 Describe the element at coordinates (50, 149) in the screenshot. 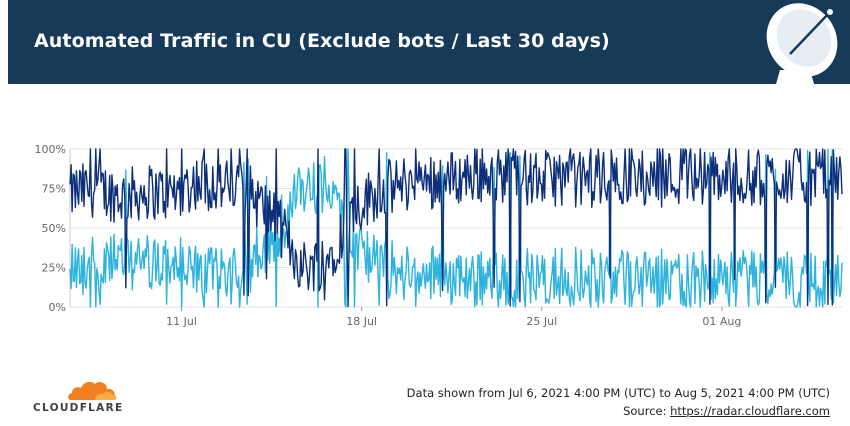

I see `y-tick-label: 100%` at that location.